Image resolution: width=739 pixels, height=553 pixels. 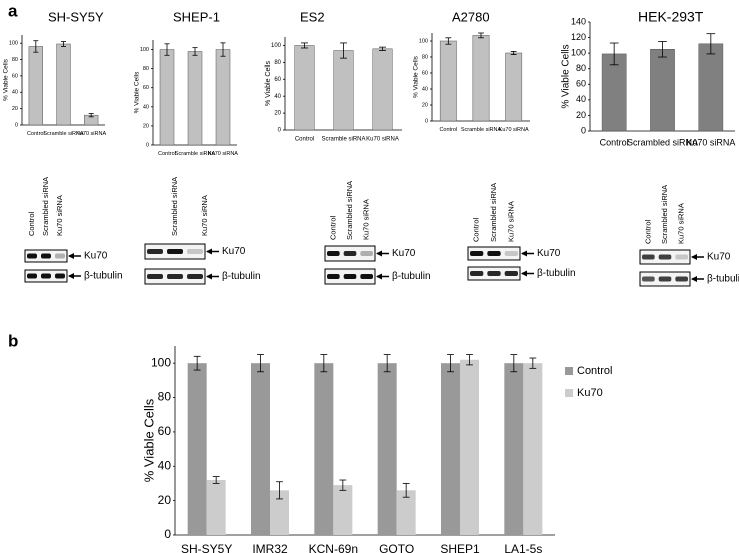 What do you see at coordinates (578, 21) in the screenshot?
I see `y-tick-label: 140` at bounding box center [578, 21].